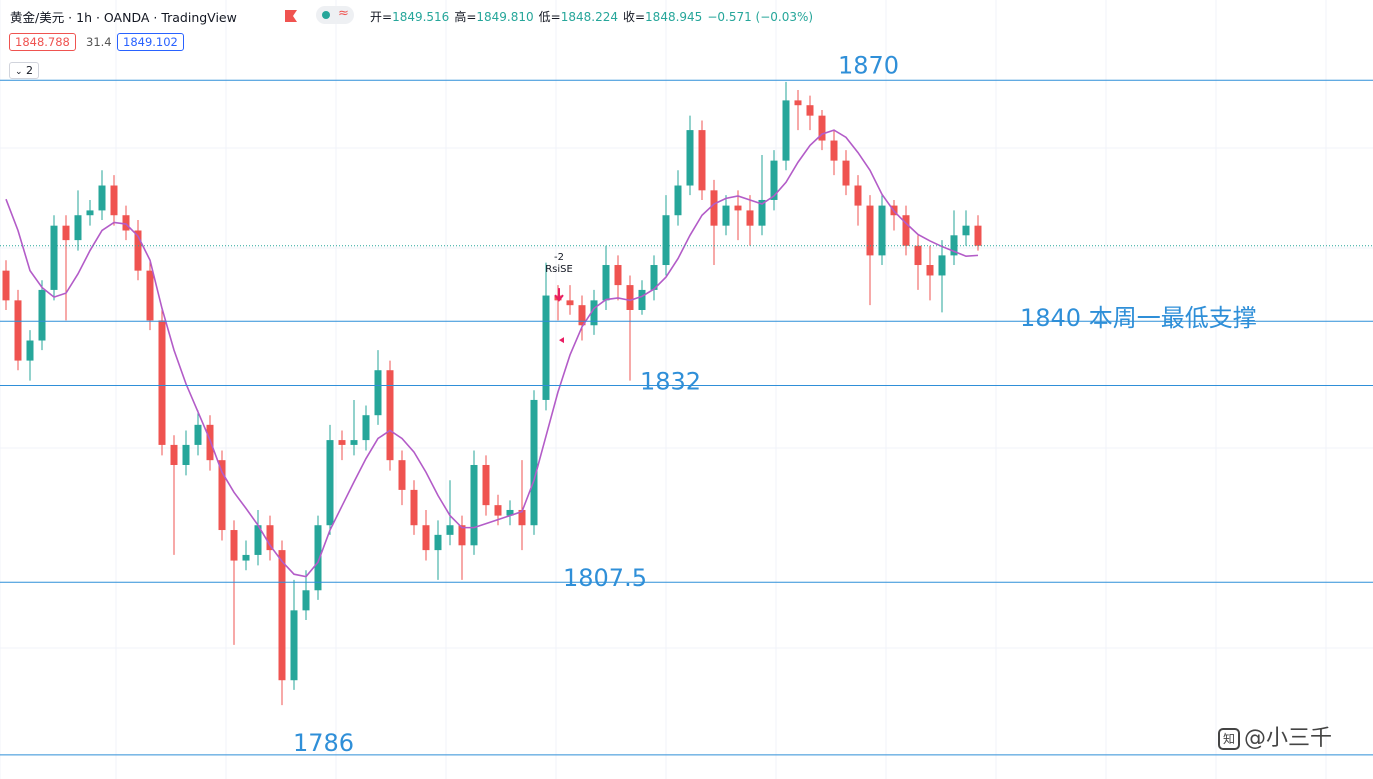 This screenshot has height=779, width=1373. I want to click on signal-name: RsiSE, so click(559, 269).